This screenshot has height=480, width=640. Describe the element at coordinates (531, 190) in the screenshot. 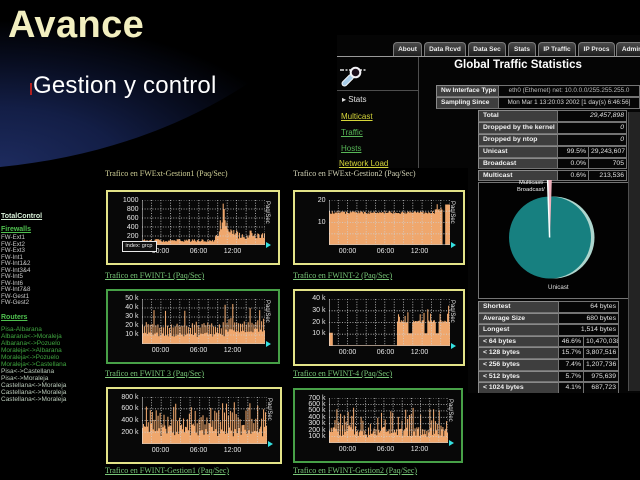

I see `svg-text: Broadcast/` at that location.